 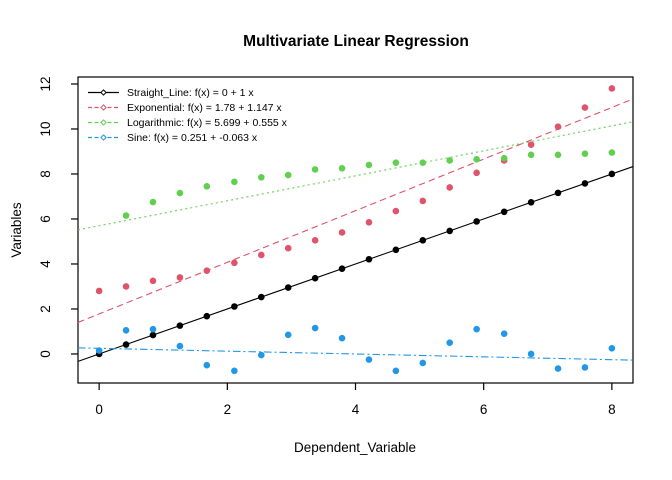 I want to click on y-tick-label: 2, so click(x=45, y=309).